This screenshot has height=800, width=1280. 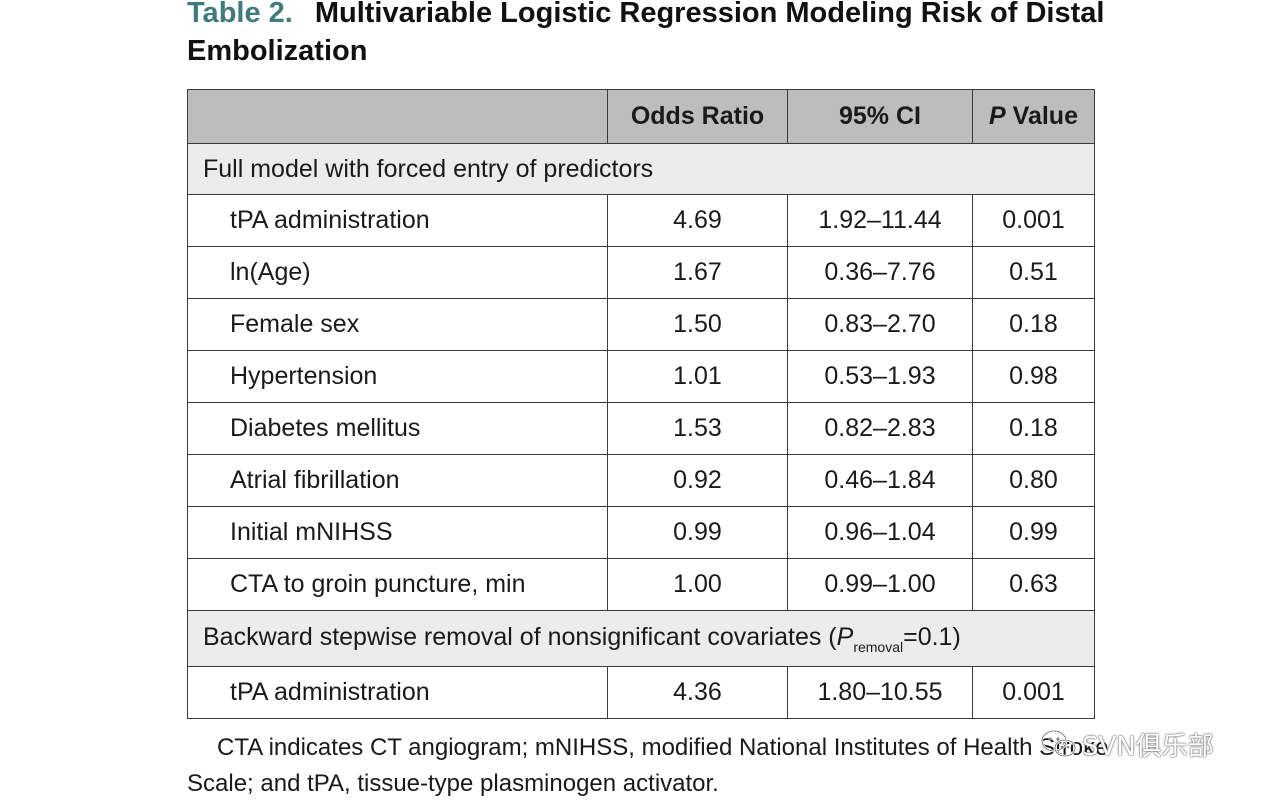 I want to click on header-empty-cell, so click(x=397, y=116).